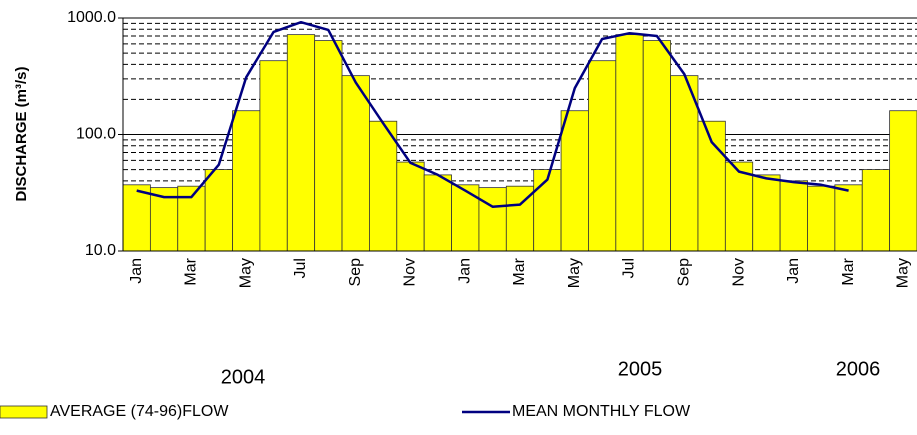 This screenshot has height=435, width=917. I want to click on y-tick-label: 10.0, so click(100, 250).